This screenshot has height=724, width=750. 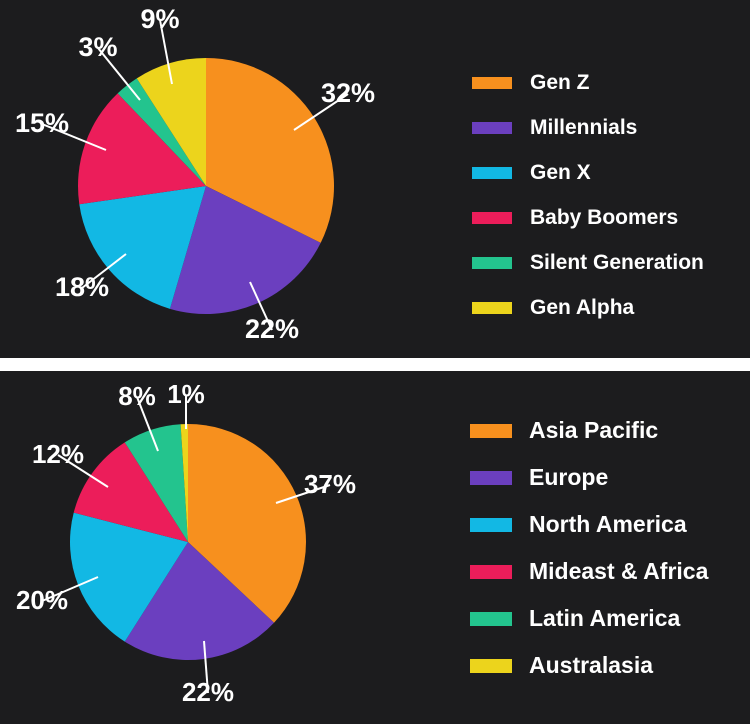 What do you see at coordinates (605, 618) in the screenshot?
I see `legend-label: Latin America` at bounding box center [605, 618].